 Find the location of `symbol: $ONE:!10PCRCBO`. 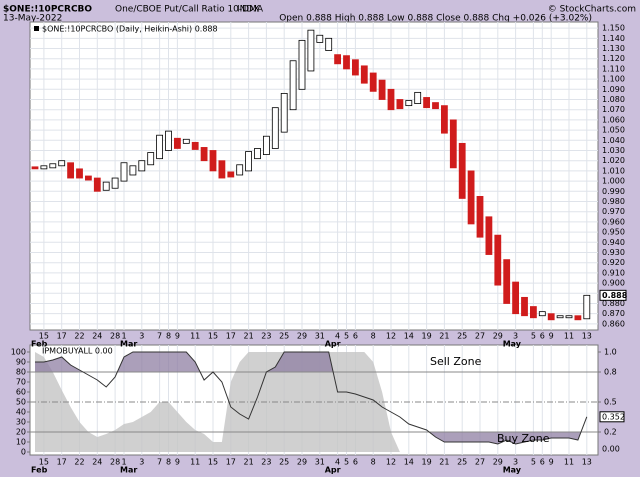

symbol: $ONE:!10PCRCBO is located at coordinates (47, 10).